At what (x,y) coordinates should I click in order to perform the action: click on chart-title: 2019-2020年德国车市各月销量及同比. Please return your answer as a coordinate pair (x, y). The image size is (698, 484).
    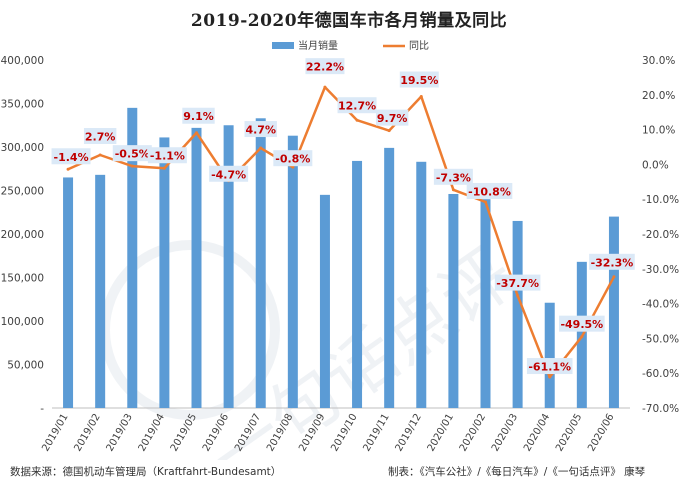
    Looking at the image, I should click on (349, 21).